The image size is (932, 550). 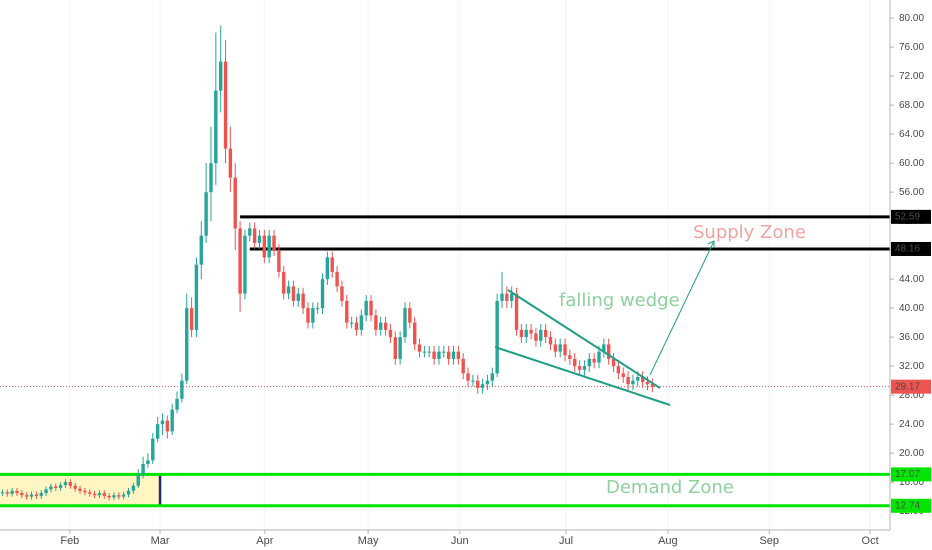 What do you see at coordinates (911, 395) in the screenshot?
I see `y-tick-label: 28.00` at bounding box center [911, 395].